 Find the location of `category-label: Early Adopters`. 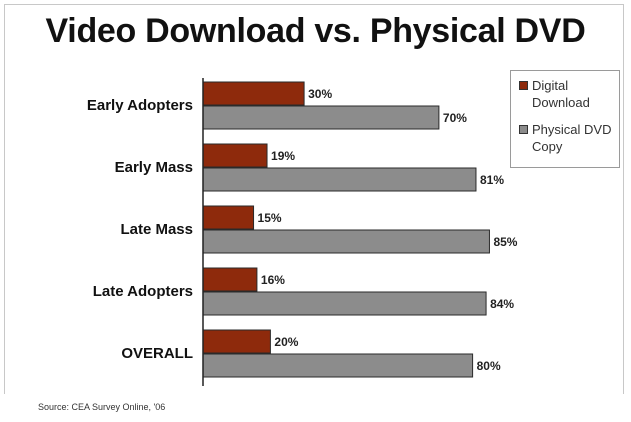

category-label: Early Adopters is located at coordinates (140, 105).